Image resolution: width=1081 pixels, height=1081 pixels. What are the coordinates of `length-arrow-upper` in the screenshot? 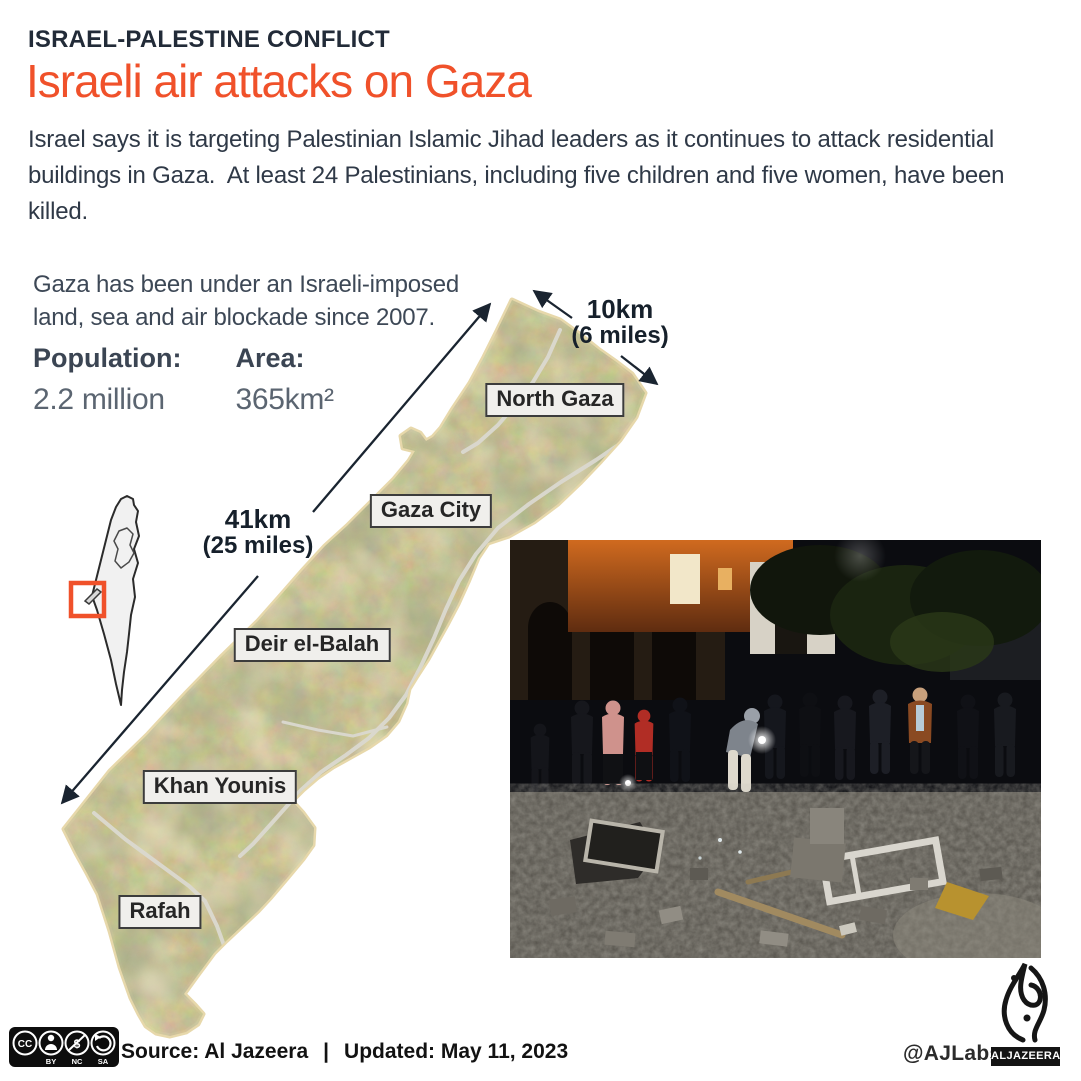 It's located at (402, 407).